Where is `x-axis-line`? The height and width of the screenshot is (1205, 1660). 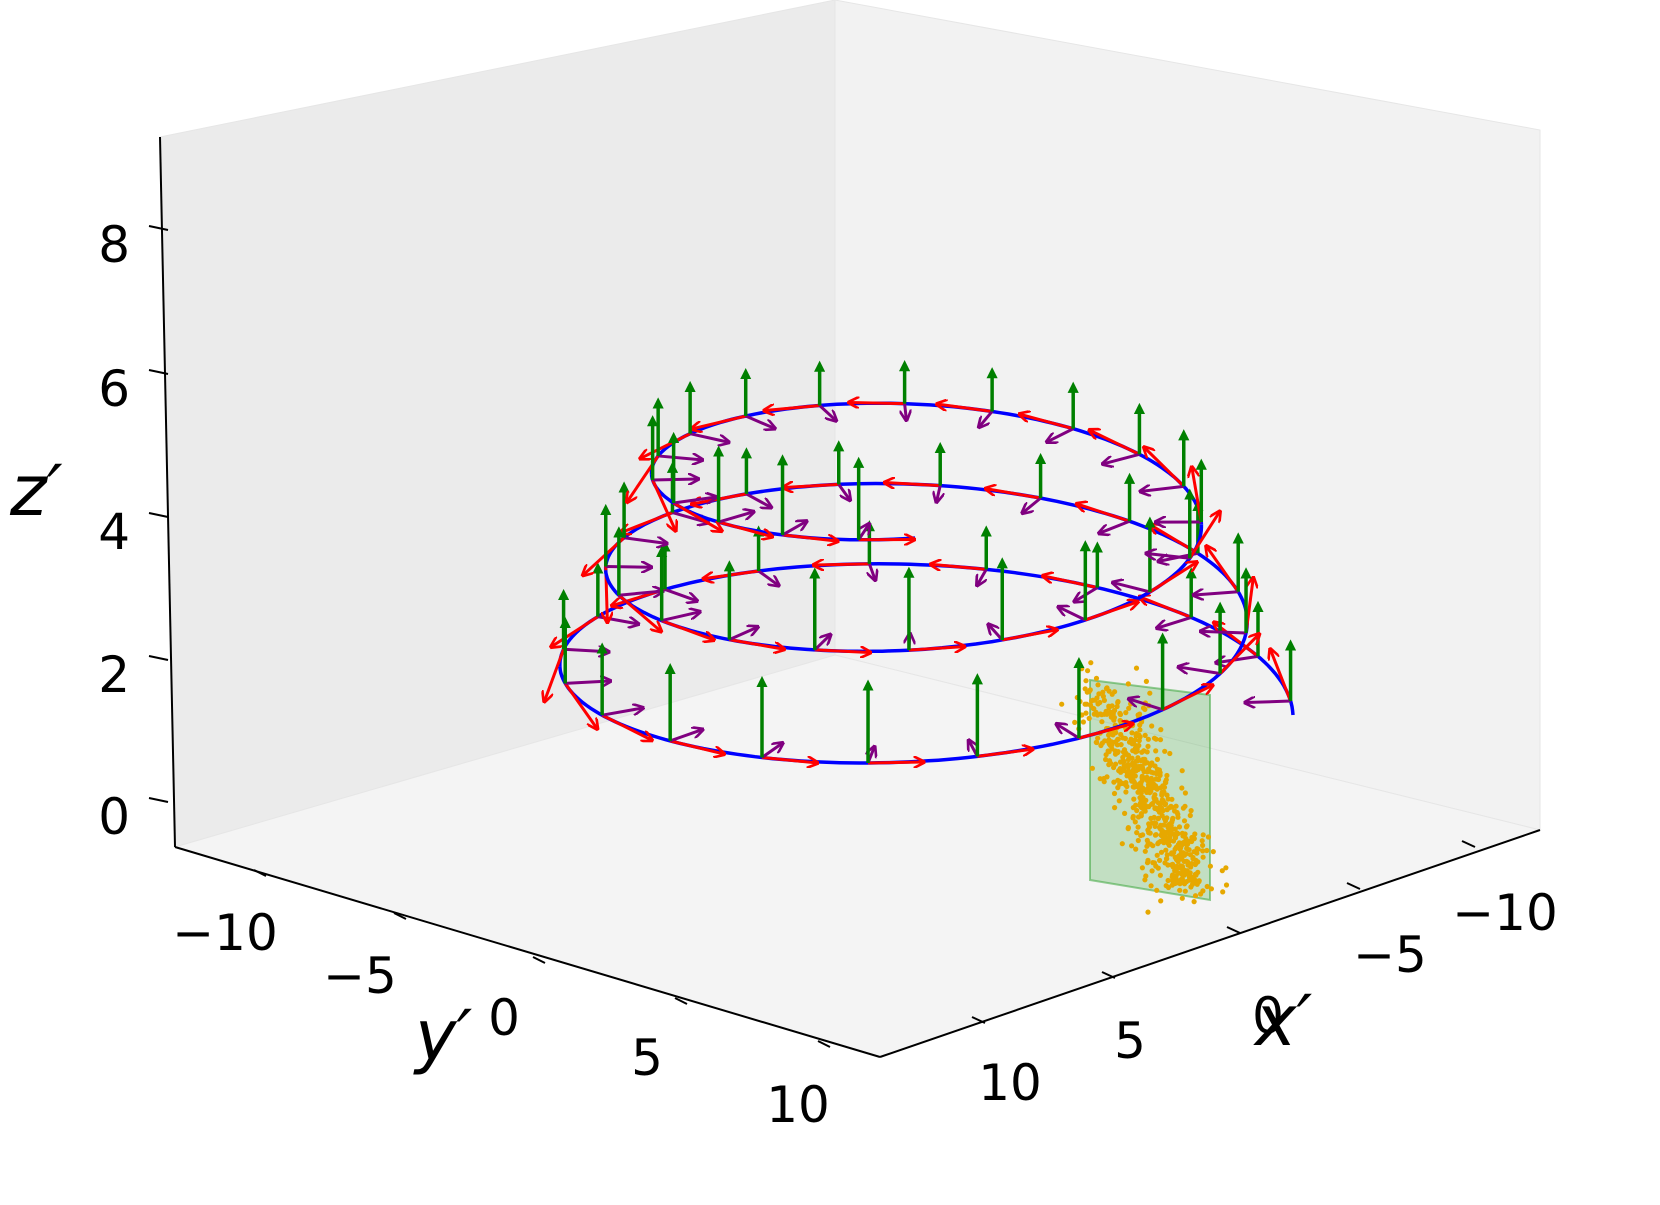 x-axis-line is located at coordinates (1210, 943).